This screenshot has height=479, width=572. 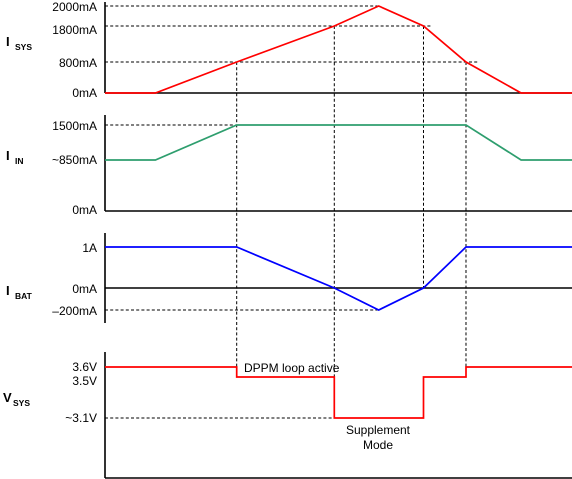 I want to click on isys-axis-label: I SYS, so click(x=19, y=43).